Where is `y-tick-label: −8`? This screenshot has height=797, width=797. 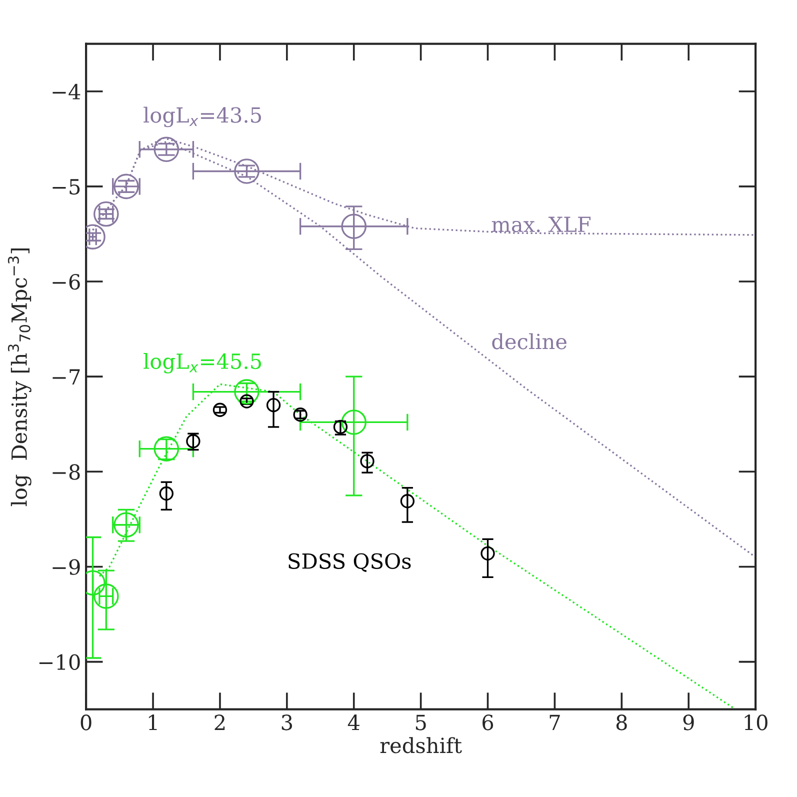 y-tick-label: −8 is located at coordinates (66, 472).